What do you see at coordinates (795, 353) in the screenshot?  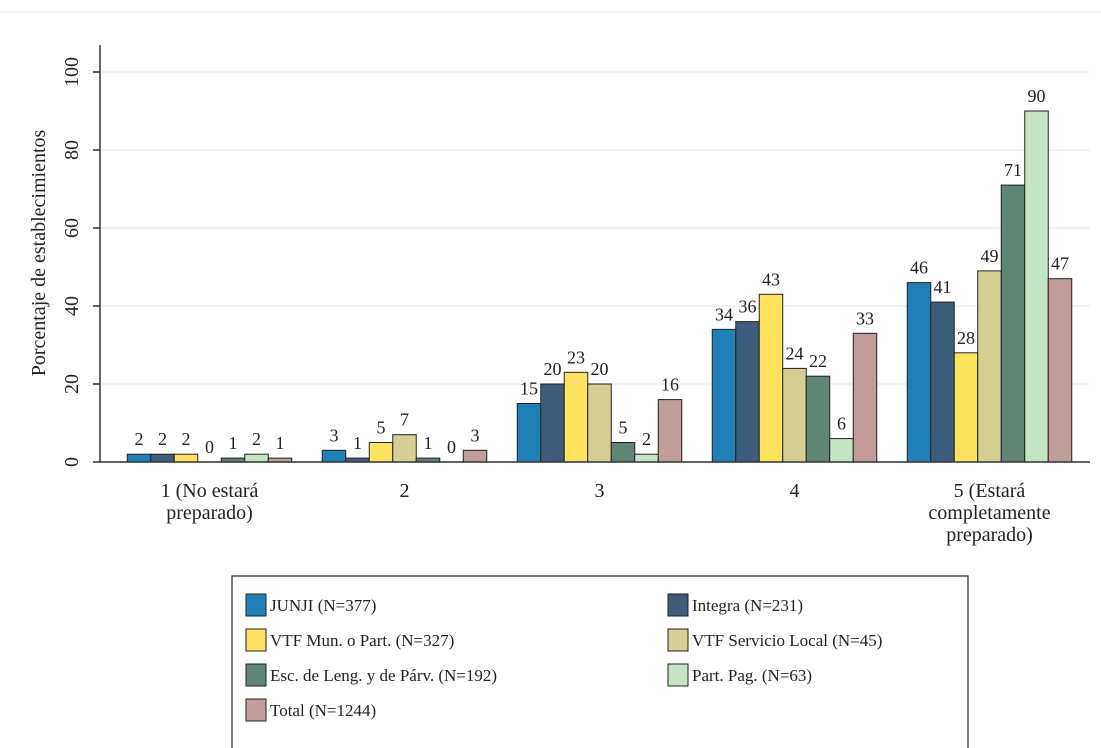 I see `data-label: 24` at bounding box center [795, 353].